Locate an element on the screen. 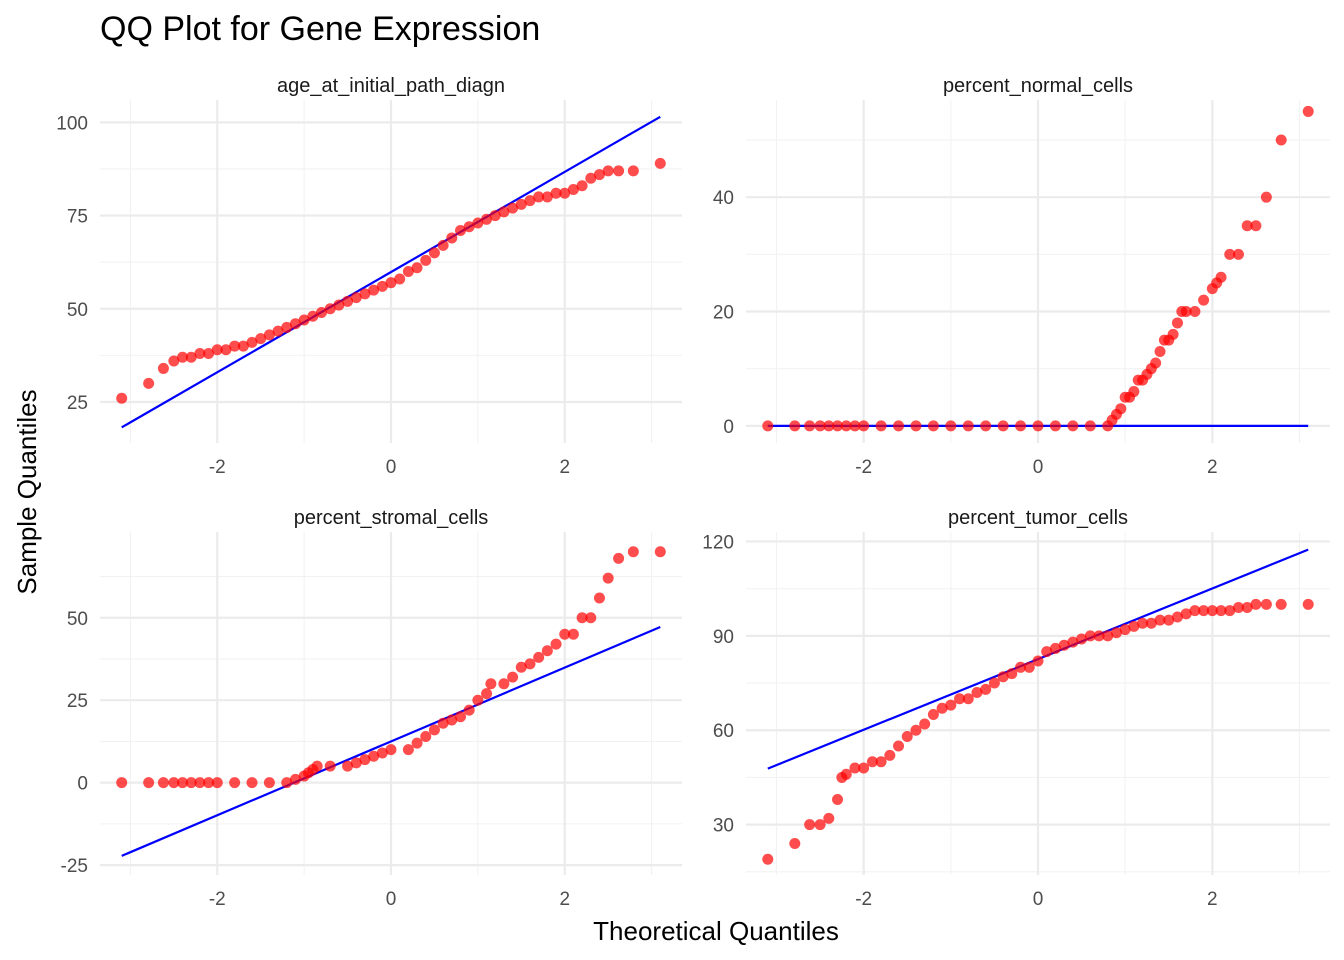  chart-title: QQ Plot for Gene Expression is located at coordinates (320, 29).